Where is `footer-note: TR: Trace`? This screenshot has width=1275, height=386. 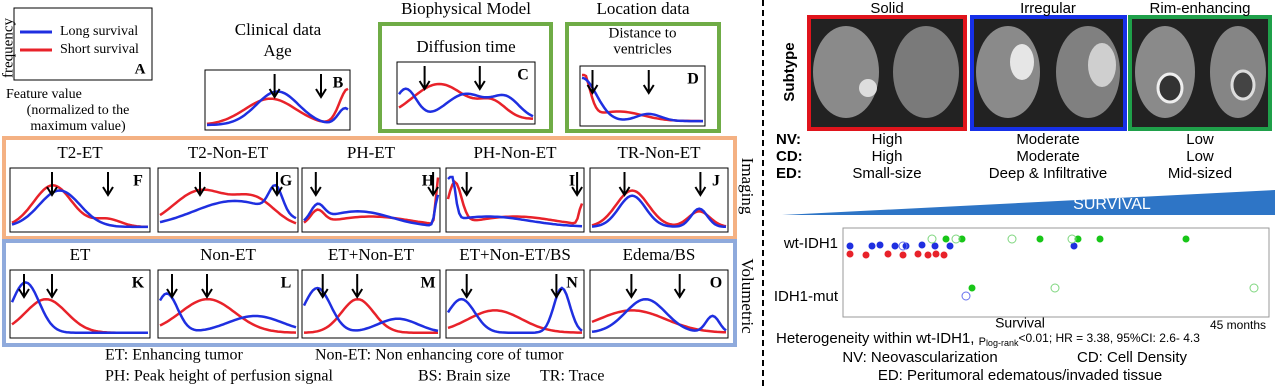 footer-note: TR: Trace is located at coordinates (572, 376).